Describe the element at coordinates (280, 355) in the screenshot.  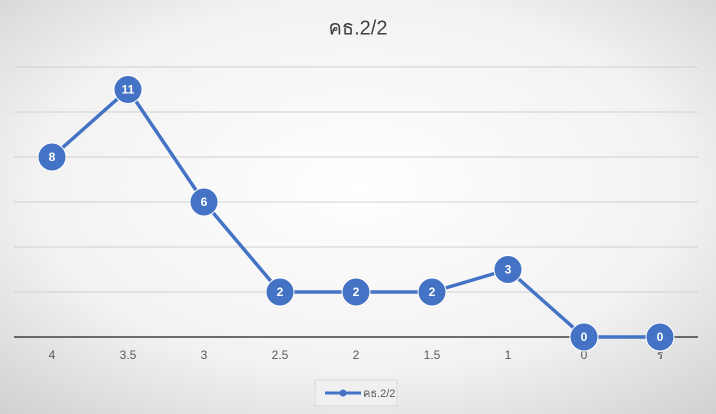
I see `x-tick-label: 2.5` at that location.